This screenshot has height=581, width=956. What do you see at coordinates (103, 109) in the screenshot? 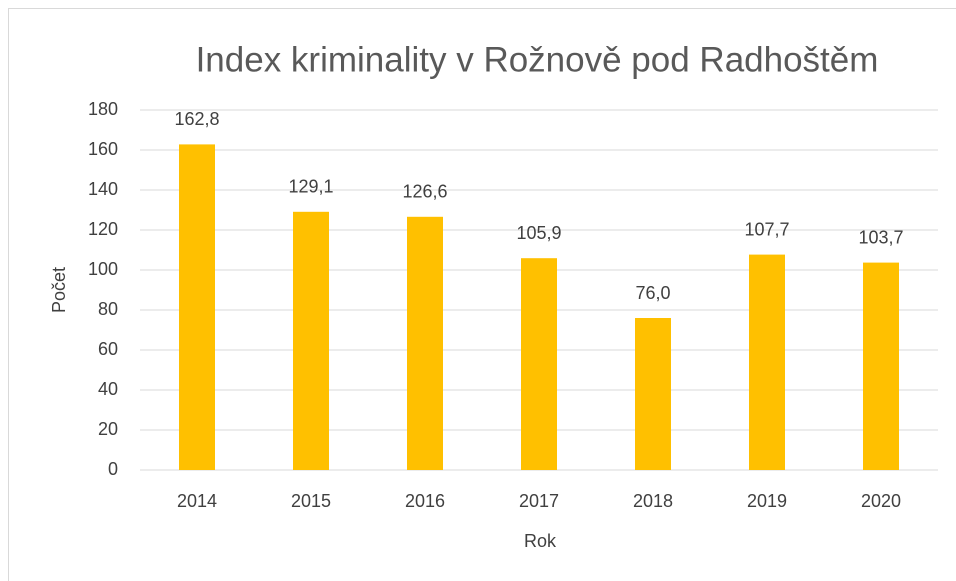
I see `y-tick-label: 180` at bounding box center [103, 109].